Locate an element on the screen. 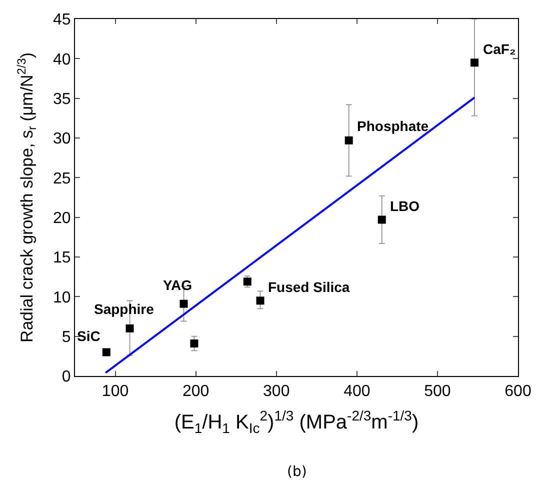 The height and width of the screenshot is (491, 543). y-tick-label: 15 is located at coordinates (62, 258).